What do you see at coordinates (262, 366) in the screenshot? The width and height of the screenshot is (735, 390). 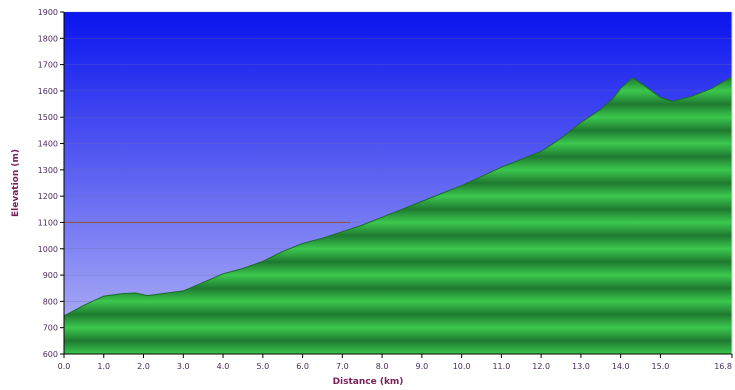 I see `x-tick-label: 5.0` at bounding box center [262, 366].